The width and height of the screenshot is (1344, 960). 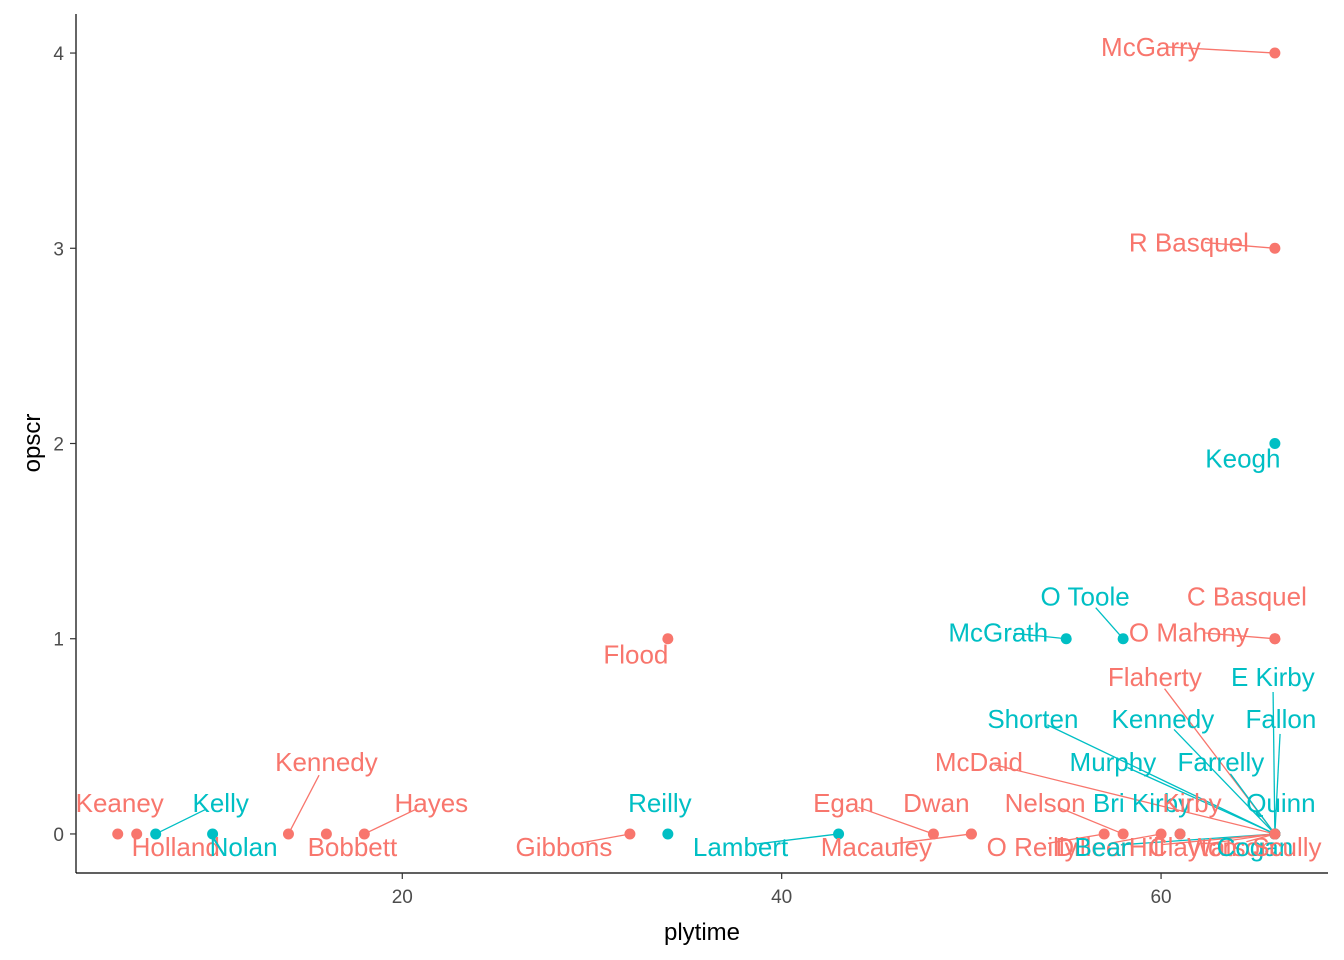 What do you see at coordinates (741, 847) in the screenshot?
I see `point-label: Lambert` at bounding box center [741, 847].